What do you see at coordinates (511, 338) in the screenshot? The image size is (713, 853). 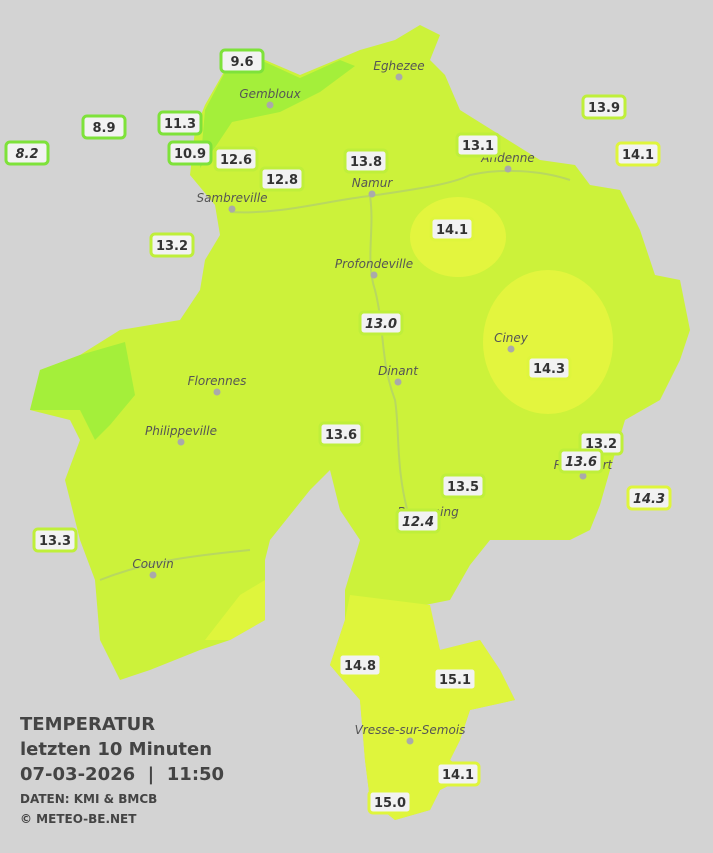 I see `city-label: Ciney` at bounding box center [511, 338].